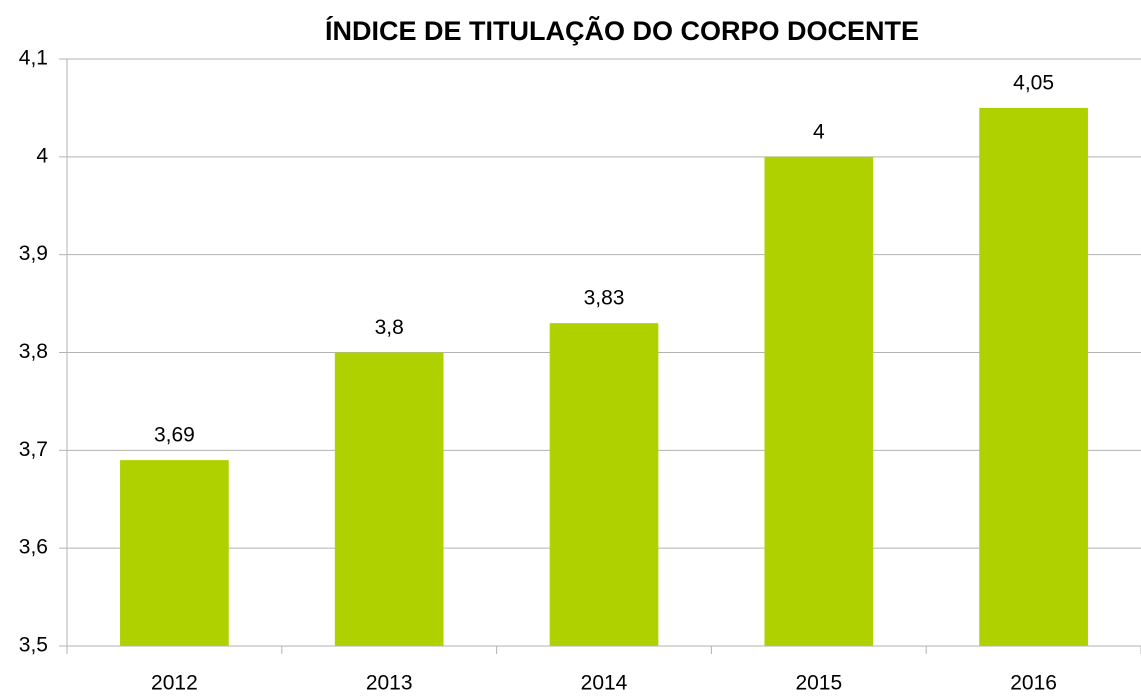 The image size is (1141, 696). I want to click on data-label: 3,83, so click(604, 298).